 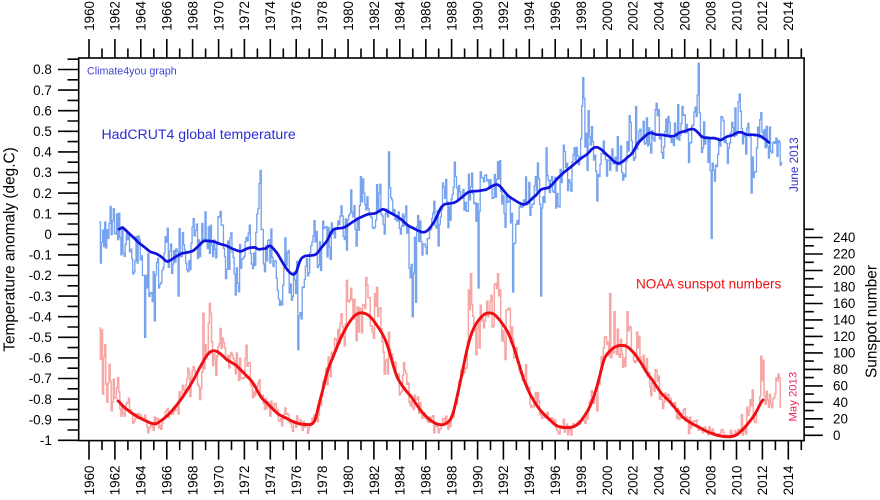 What do you see at coordinates (40, 419) in the screenshot?
I see `svg-text: -0.9` at bounding box center [40, 419].